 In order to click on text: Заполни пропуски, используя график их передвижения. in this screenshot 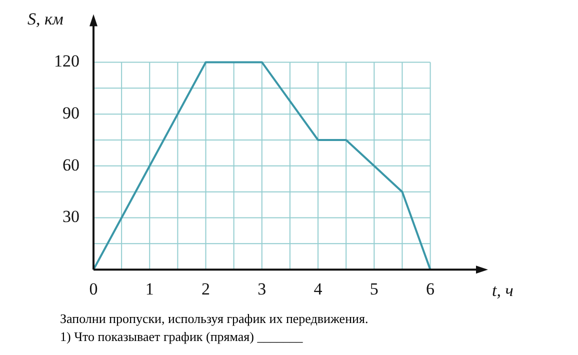, I will do `click(215, 319)`.